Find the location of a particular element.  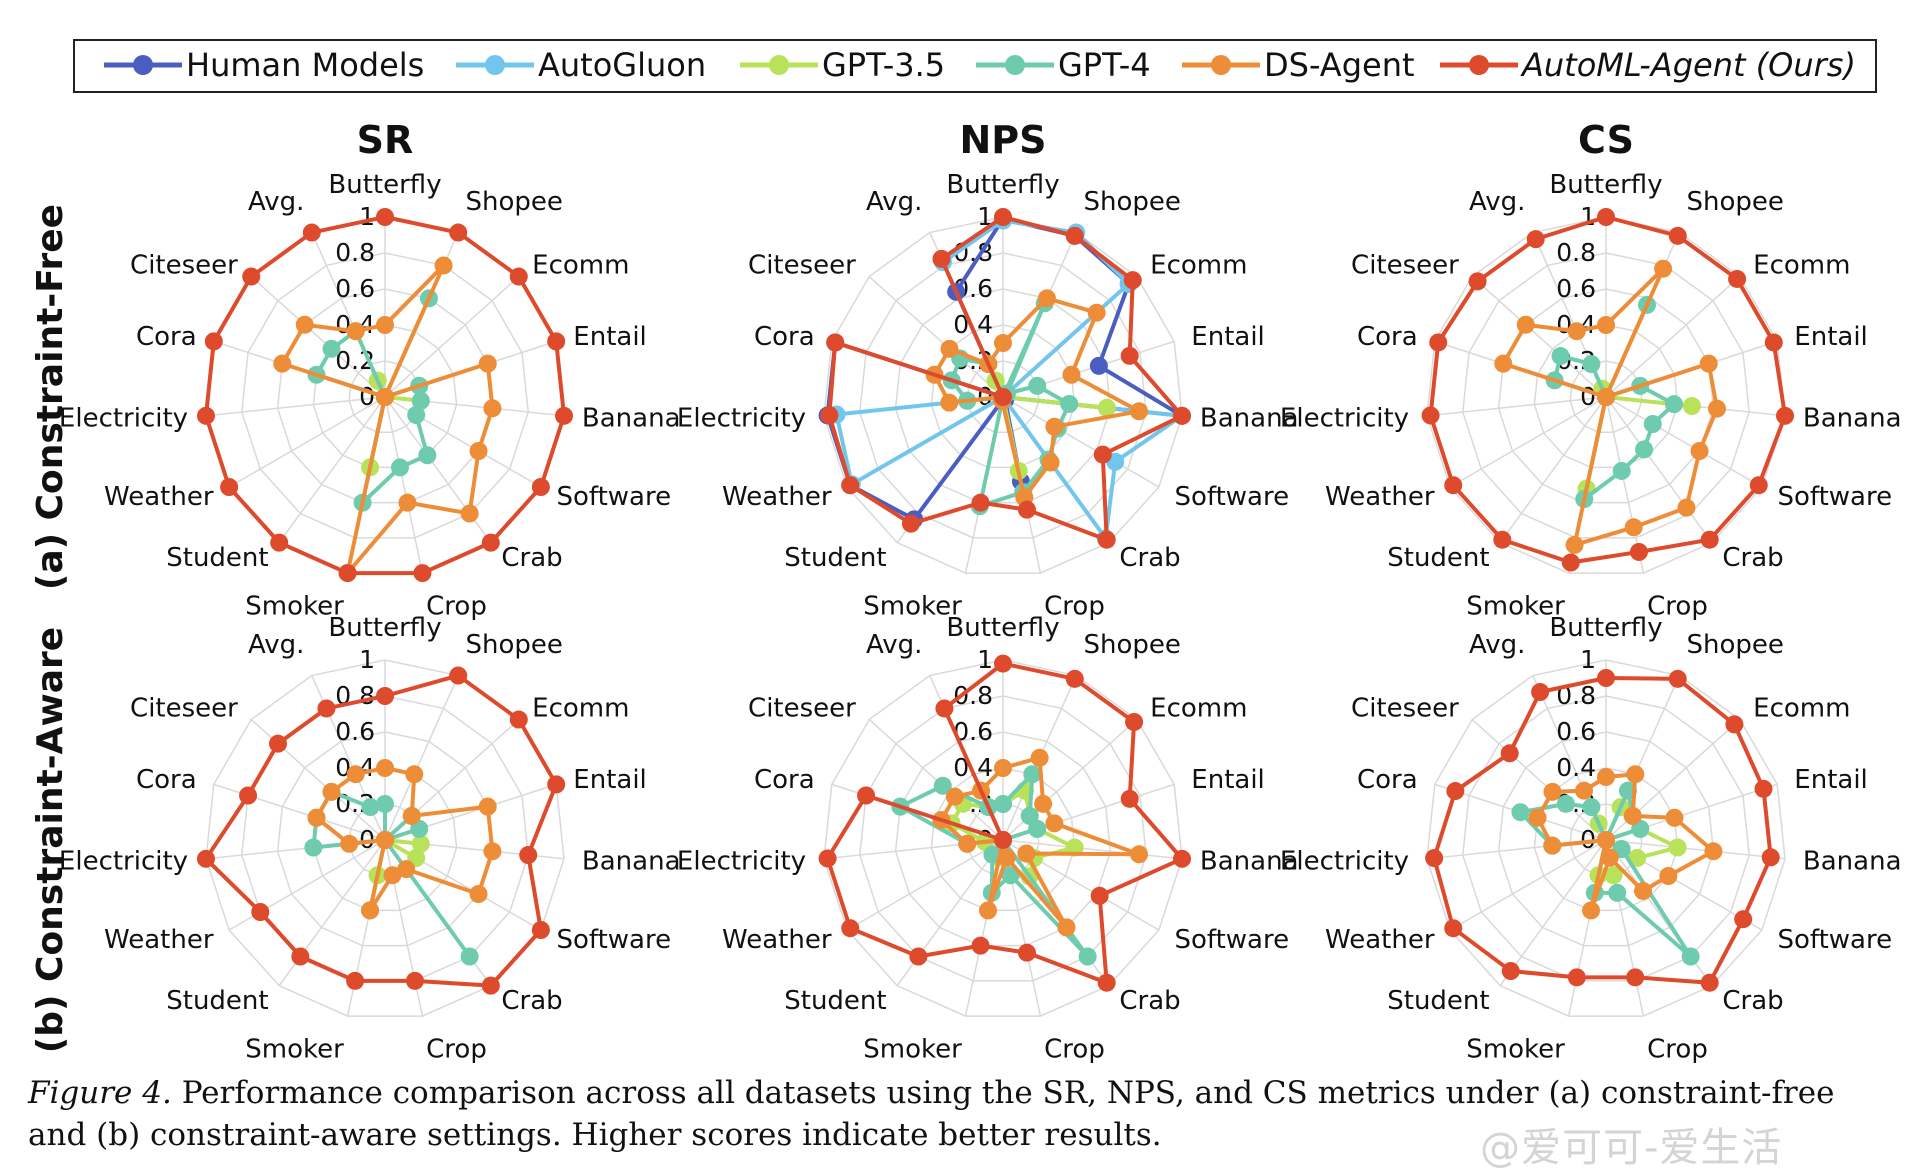

point-gpt-4-crab is located at coordinates (469, 956).